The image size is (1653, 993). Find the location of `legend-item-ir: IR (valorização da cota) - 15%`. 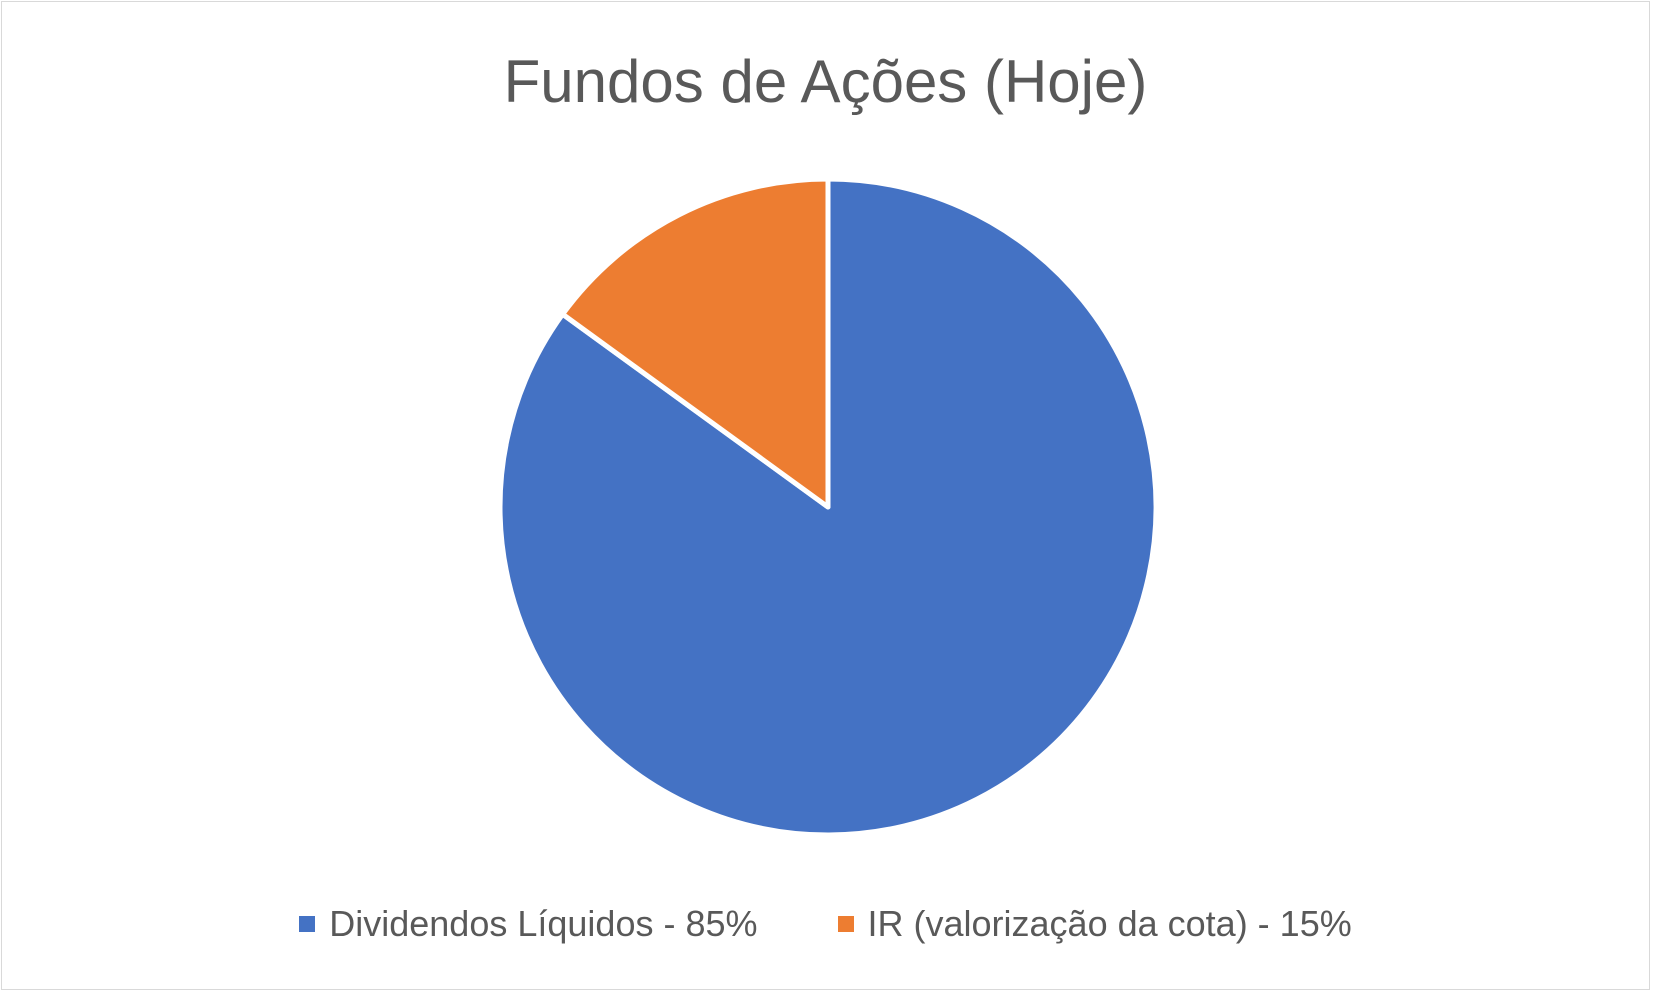

legend-item-ir: IR (valorização da cota) - 15% is located at coordinates (1094, 924).